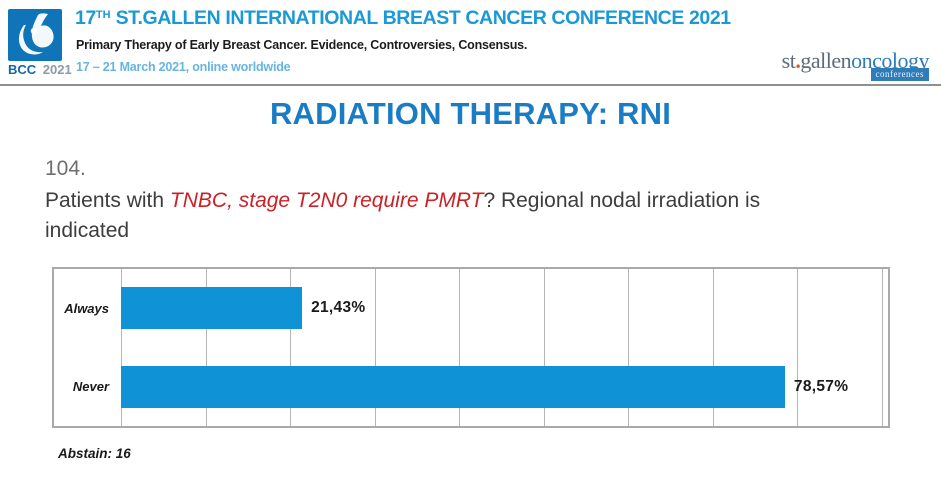  Describe the element at coordinates (453, 386) in the screenshot. I see `bar-never` at that location.